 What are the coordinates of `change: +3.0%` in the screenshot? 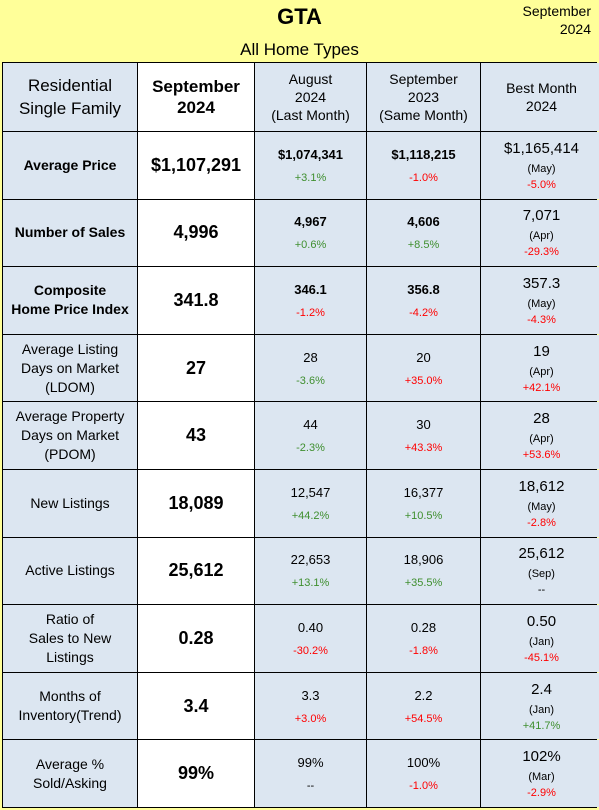 It's located at (310, 718).